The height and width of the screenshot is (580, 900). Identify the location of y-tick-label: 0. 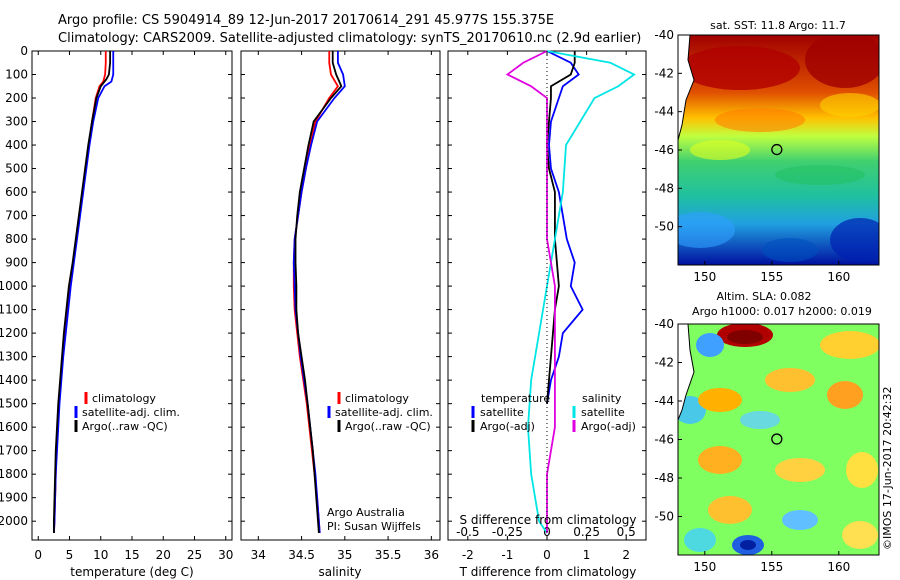
(24, 51).